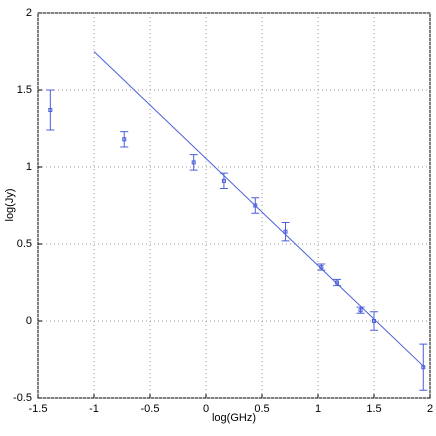 The height and width of the screenshot is (436, 436). I want to click on y-tick-label: 1.5, so click(24, 90).